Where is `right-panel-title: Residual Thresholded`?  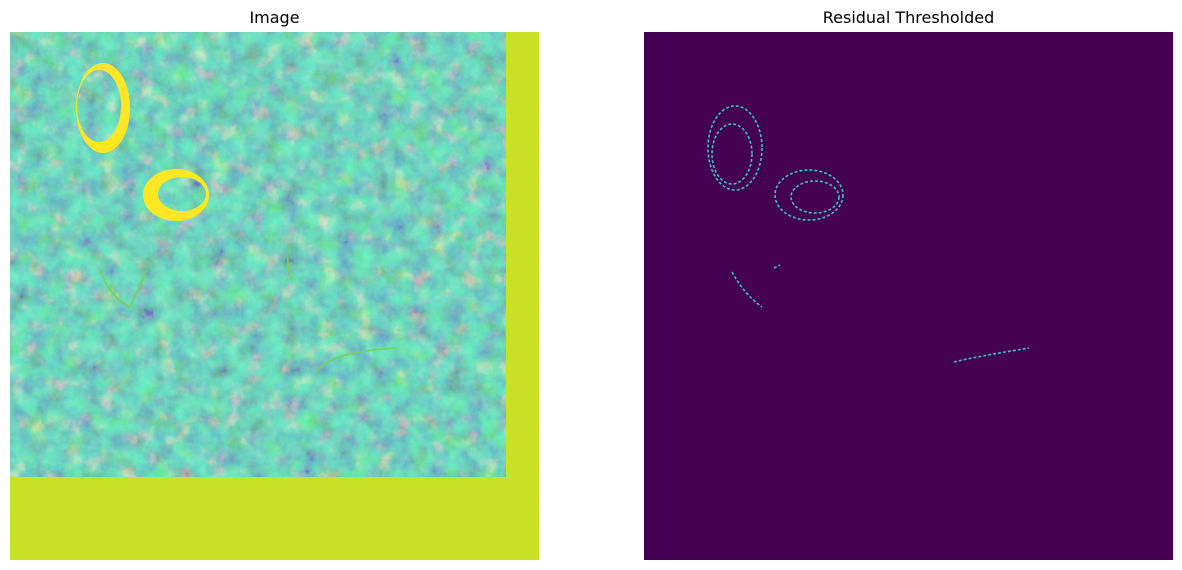 right-panel-title: Residual Thresholded is located at coordinates (908, 17).